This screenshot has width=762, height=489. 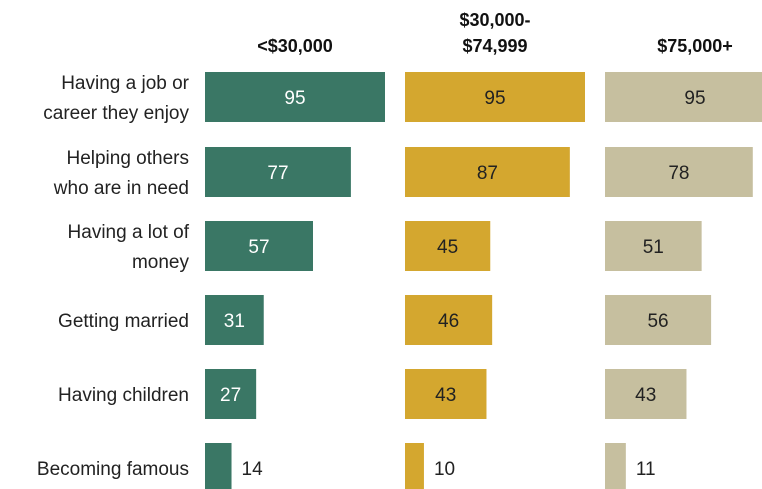 I want to click on bar-series2-row4, so click(x=449, y=320).